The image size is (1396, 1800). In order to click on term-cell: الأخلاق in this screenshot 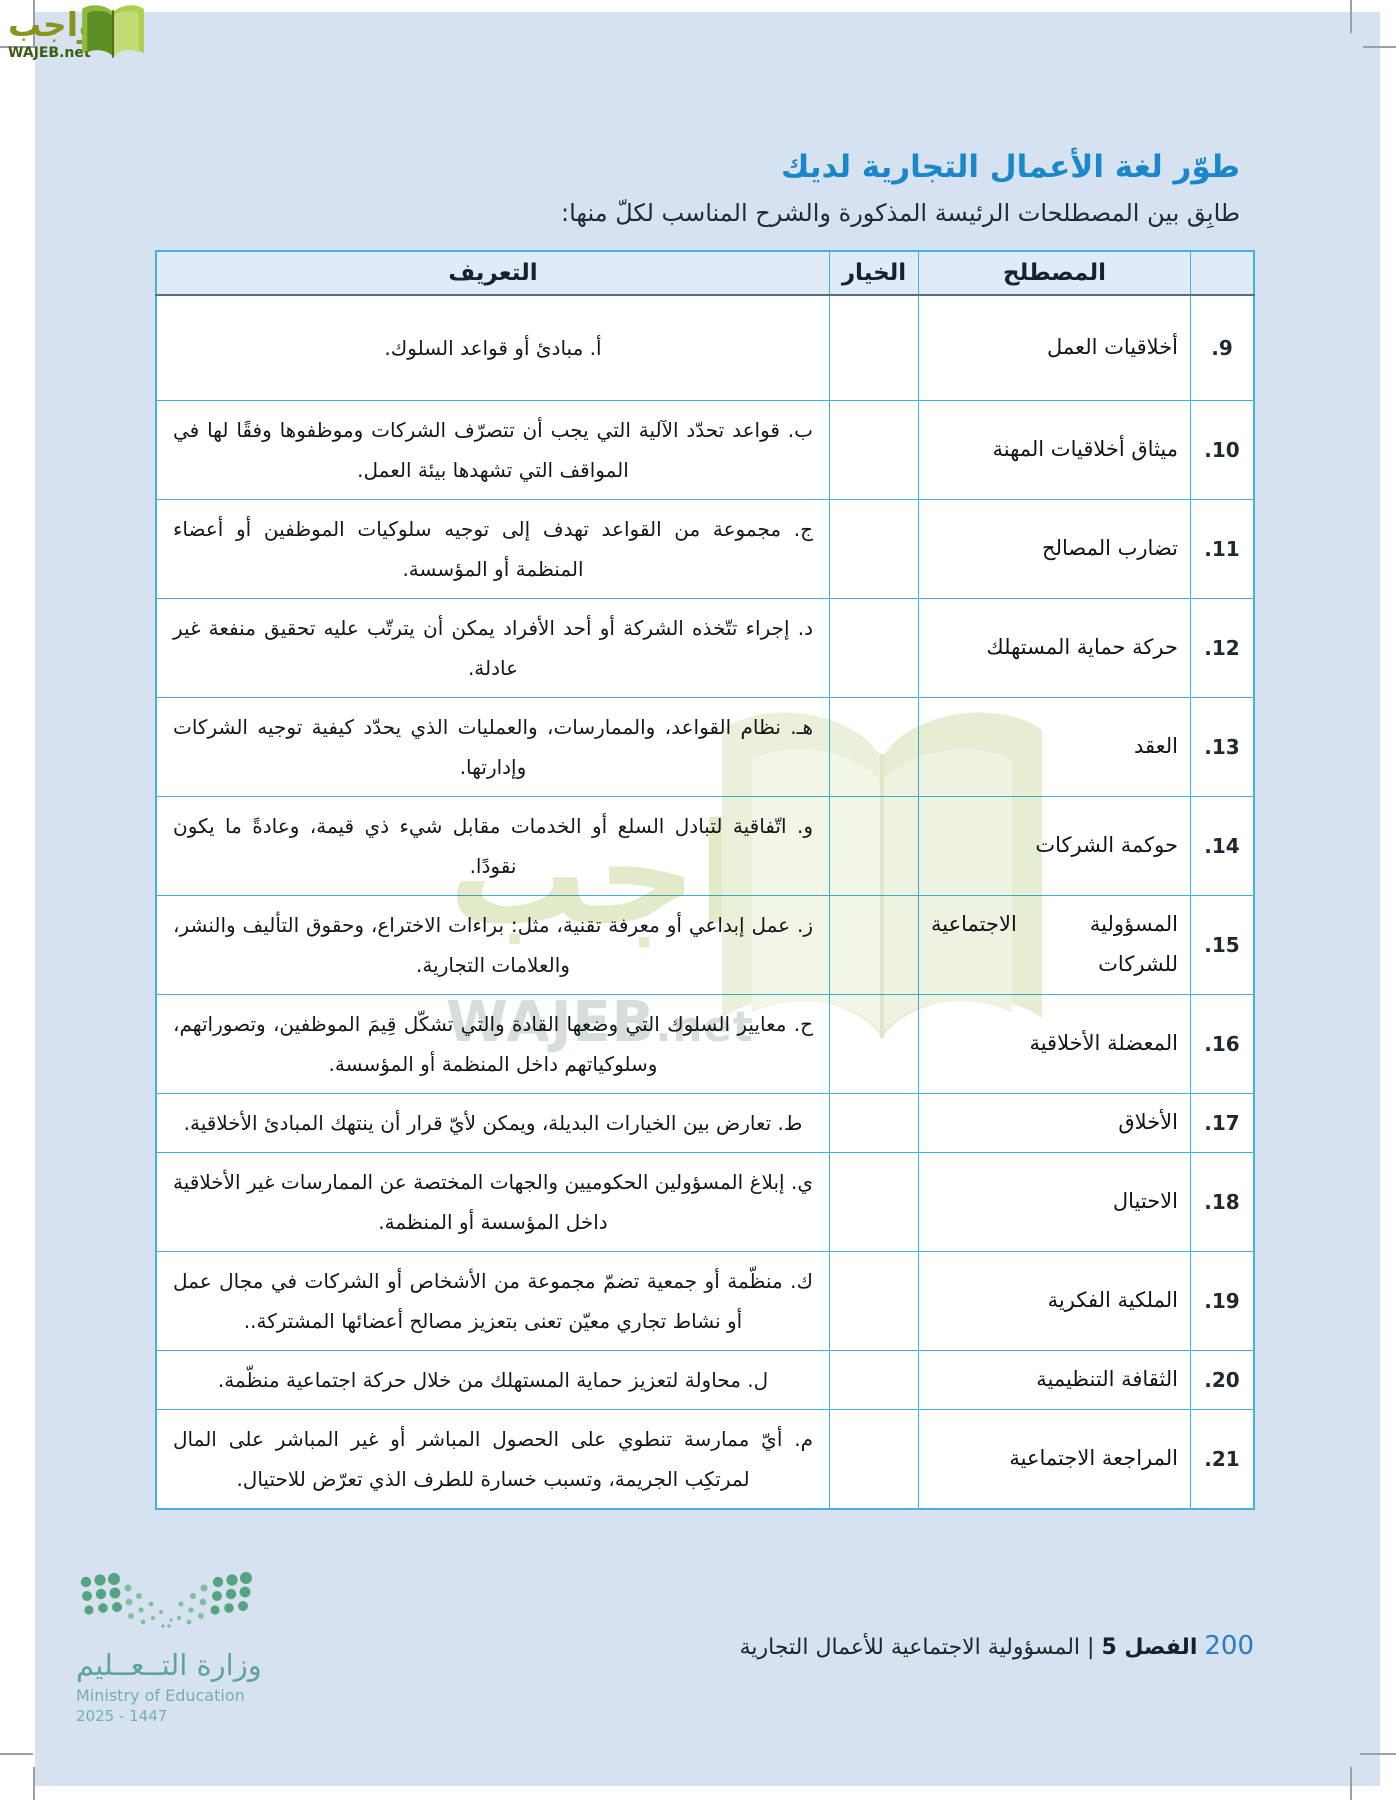, I will do `click(1054, 1123)`.